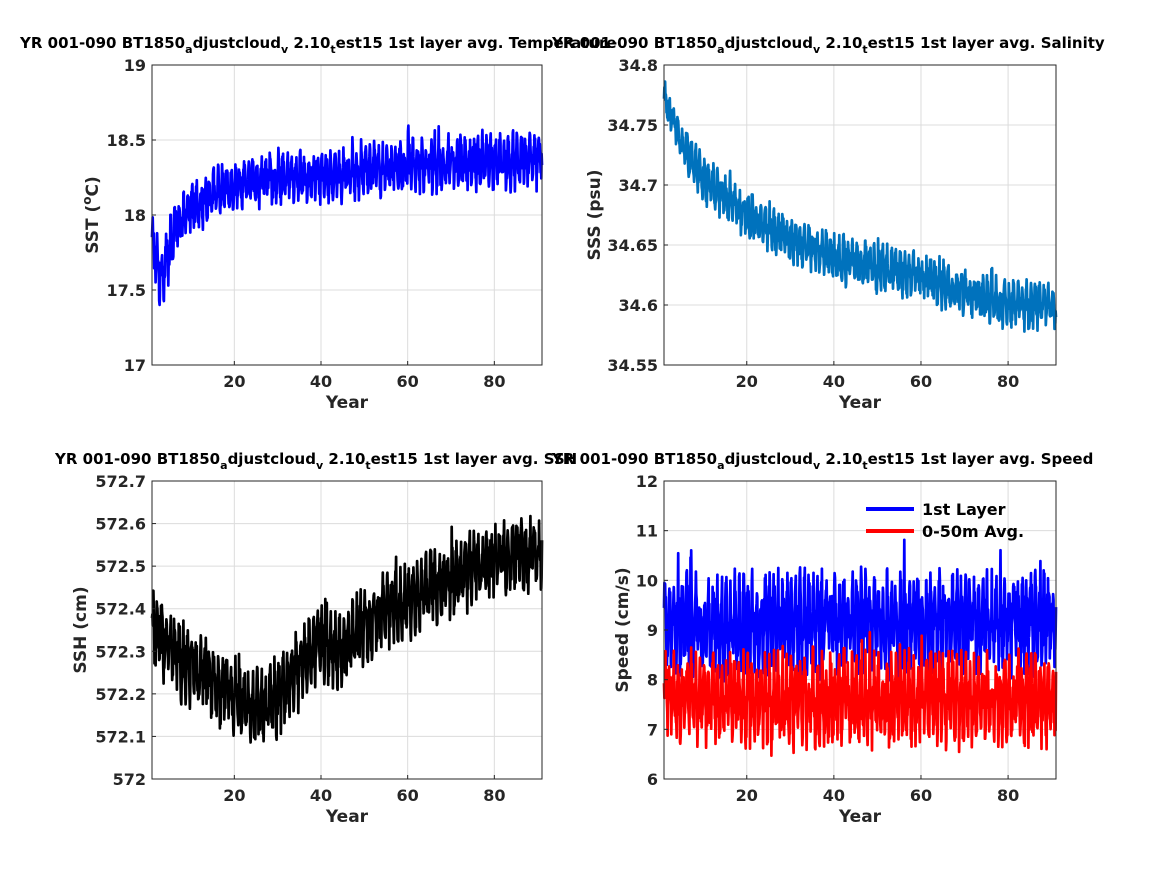 The width and height of the screenshot is (1167, 875). What do you see at coordinates (81, 629) in the screenshot?
I see `y-axis-label: SSH (cm)` at bounding box center [81, 629].